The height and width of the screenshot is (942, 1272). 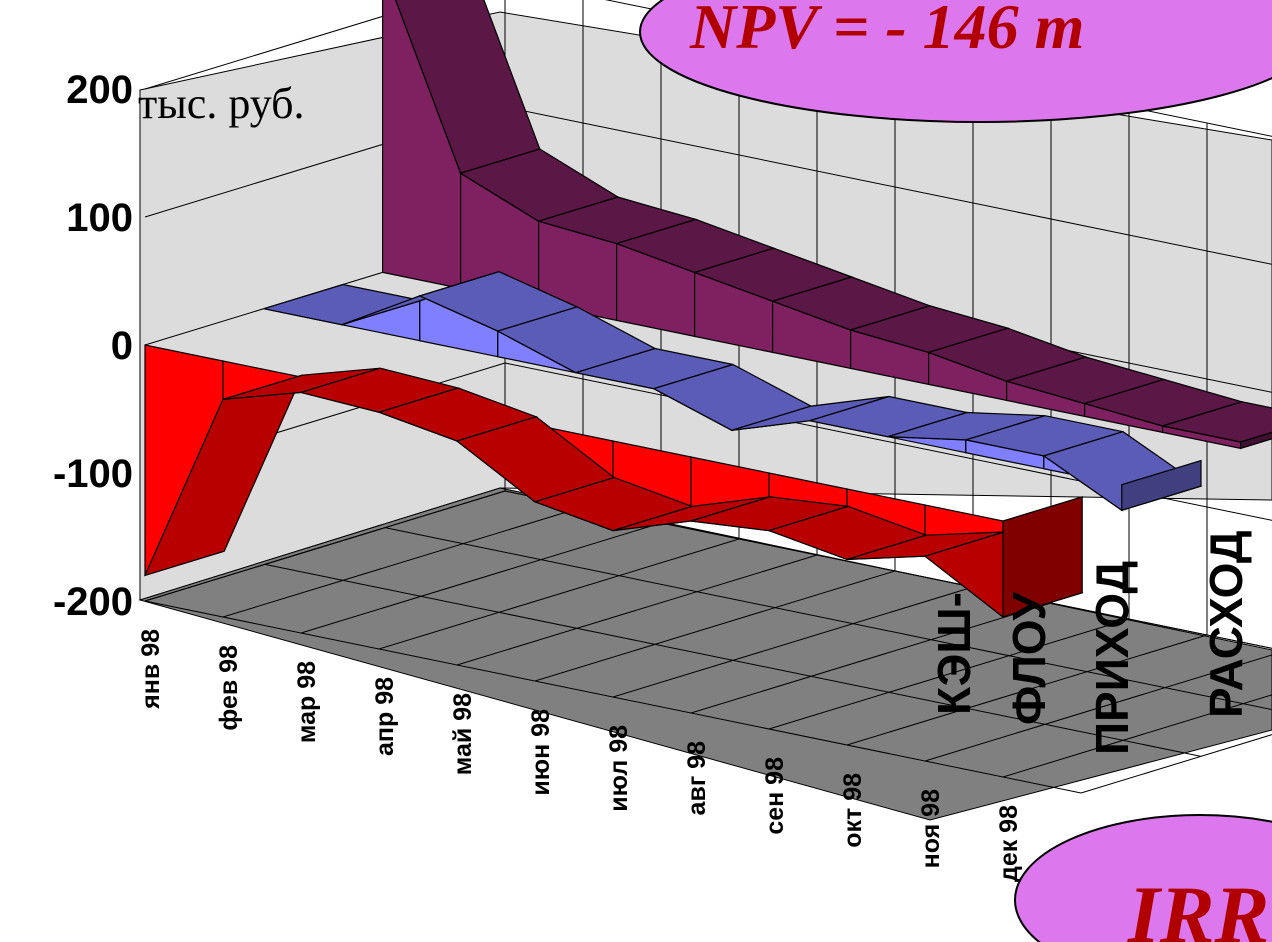 What do you see at coordinates (93, 346) in the screenshot?
I see `y-axis-ticks: 200 100 0 -100 -200` at bounding box center [93, 346].